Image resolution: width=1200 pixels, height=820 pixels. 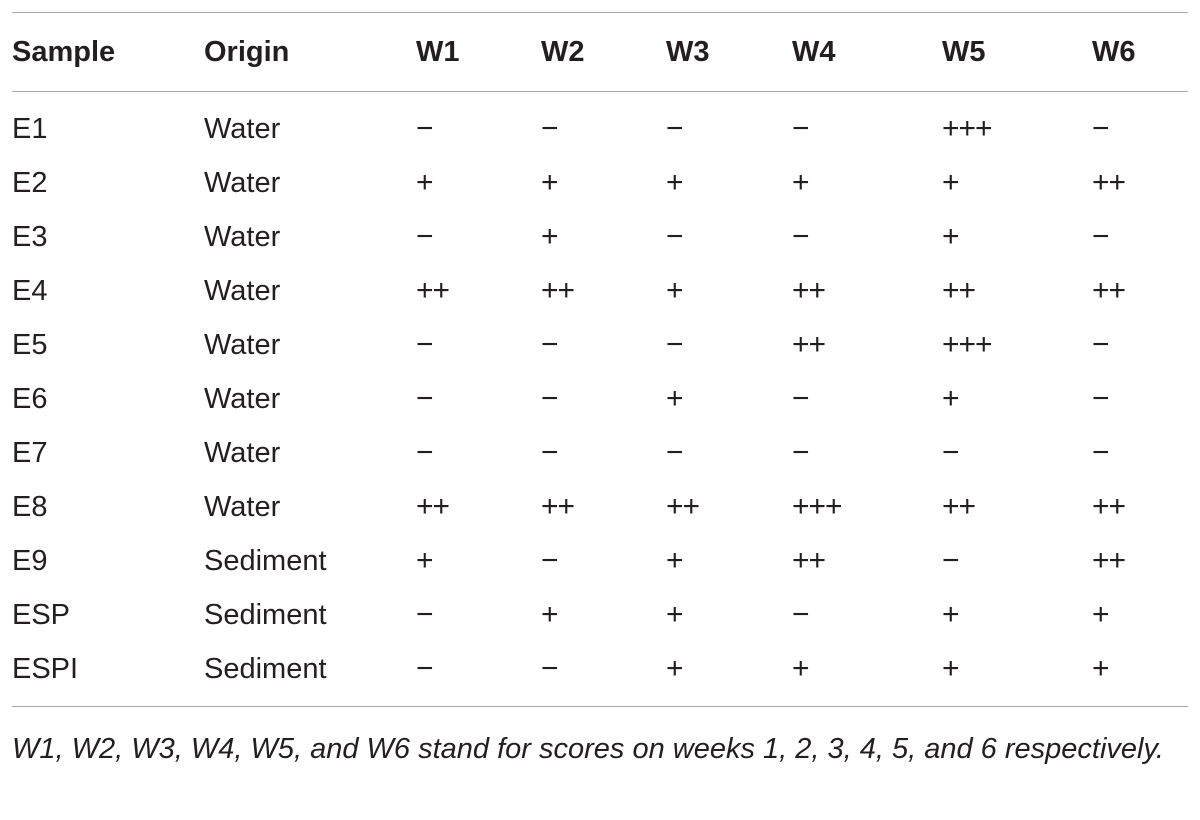 I want to click on cell-sample: E6, so click(x=30, y=398).